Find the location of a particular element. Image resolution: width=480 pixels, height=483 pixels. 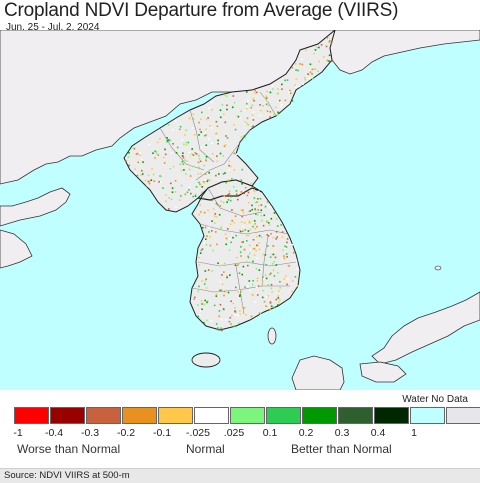

legend-tick-1: -0.4 is located at coordinates (54, 433).